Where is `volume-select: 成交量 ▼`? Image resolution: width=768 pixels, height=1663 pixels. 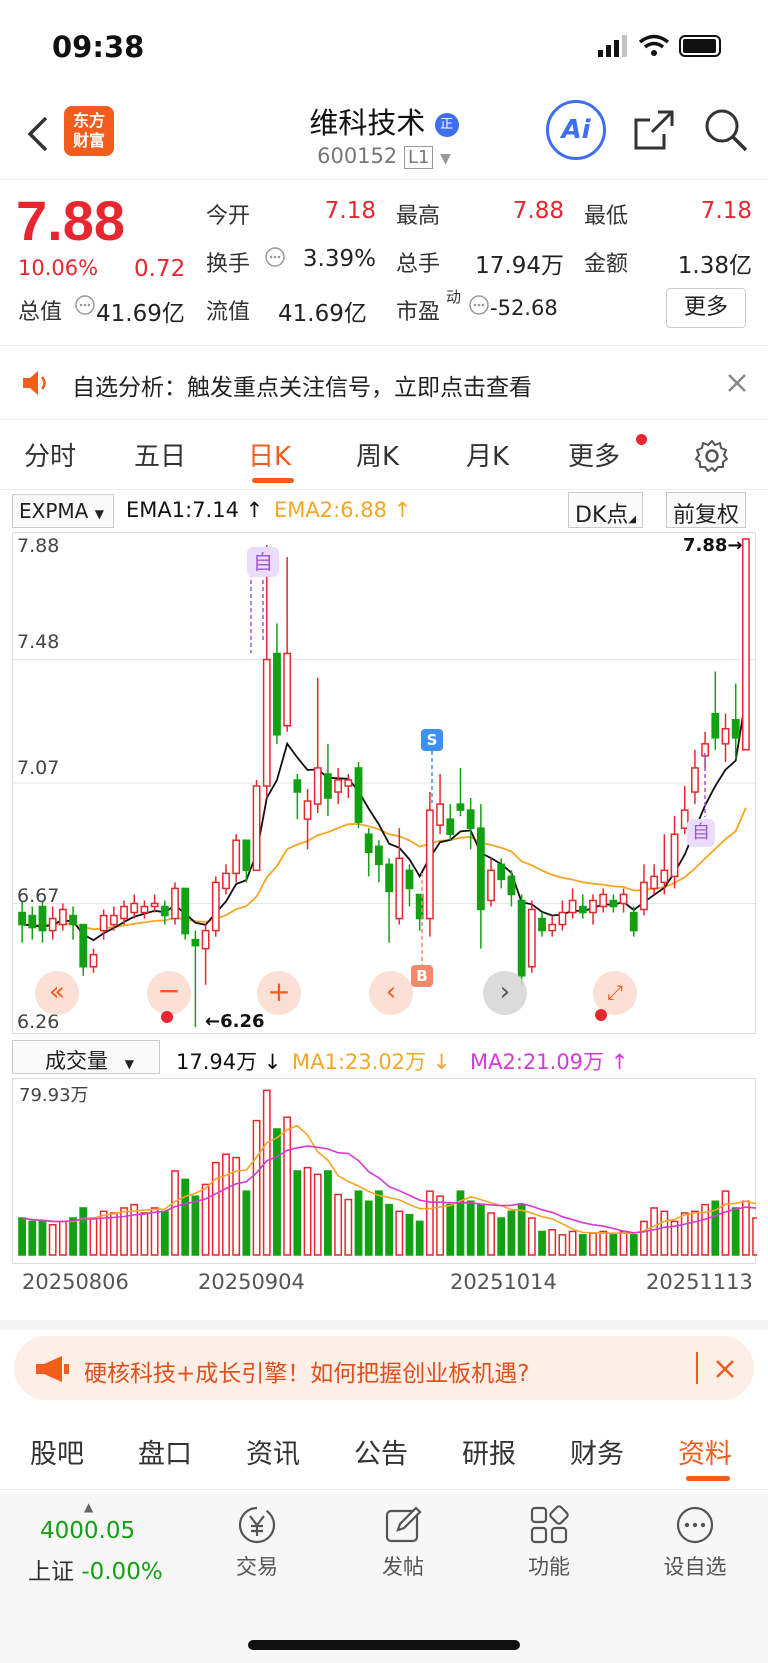
volume-select: 成交量 ▼ is located at coordinates (86, 1057).